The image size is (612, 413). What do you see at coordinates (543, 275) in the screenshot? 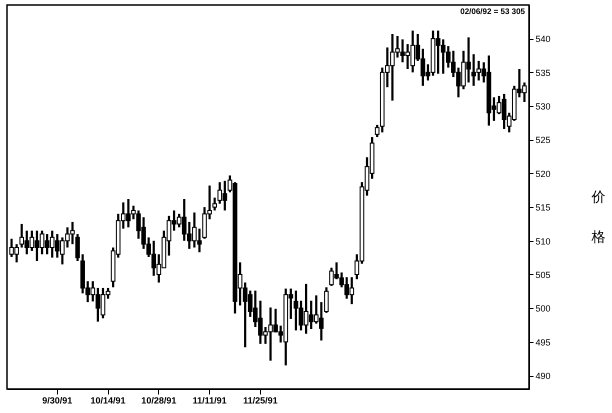
I see `y-tick-label: 505` at bounding box center [543, 275].